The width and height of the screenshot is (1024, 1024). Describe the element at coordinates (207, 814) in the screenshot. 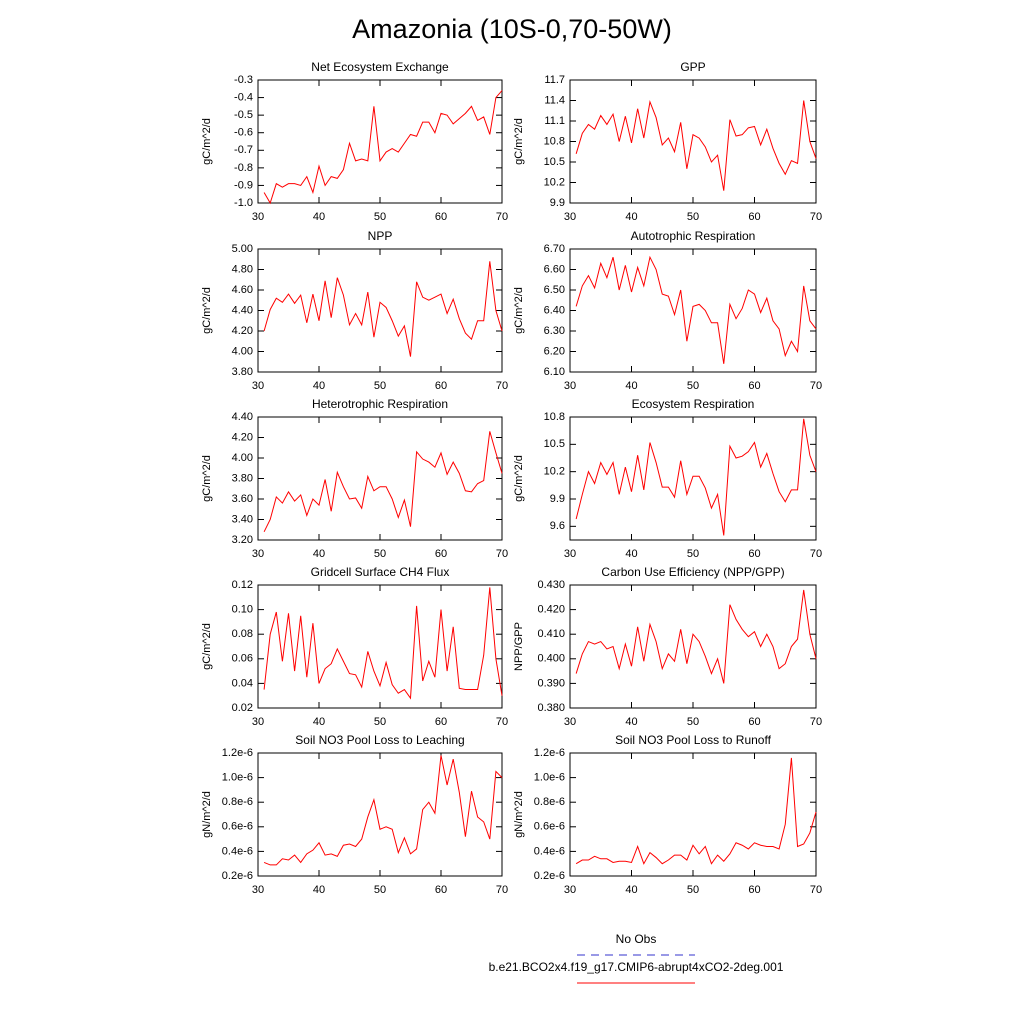

I see `y-axis-label: gN/m^2/d` at that location.